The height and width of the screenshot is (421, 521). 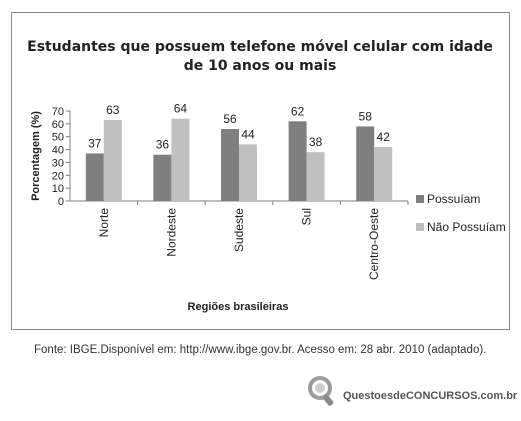 What do you see at coordinates (104, 223) in the screenshot?
I see `category-label: Norte` at bounding box center [104, 223].